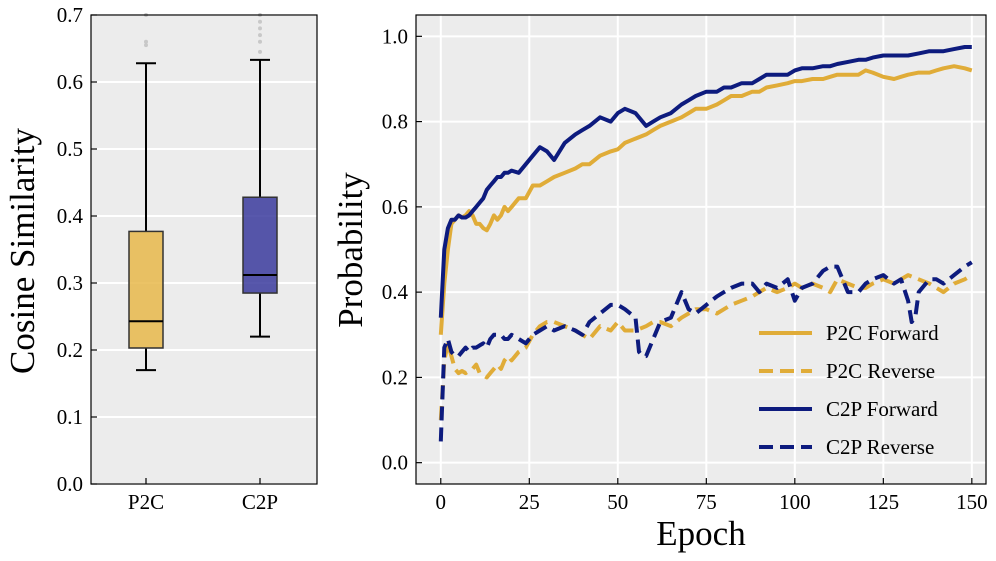 The width and height of the screenshot is (996, 561). I want to click on line-x-tick-label: 50, so click(617, 502).